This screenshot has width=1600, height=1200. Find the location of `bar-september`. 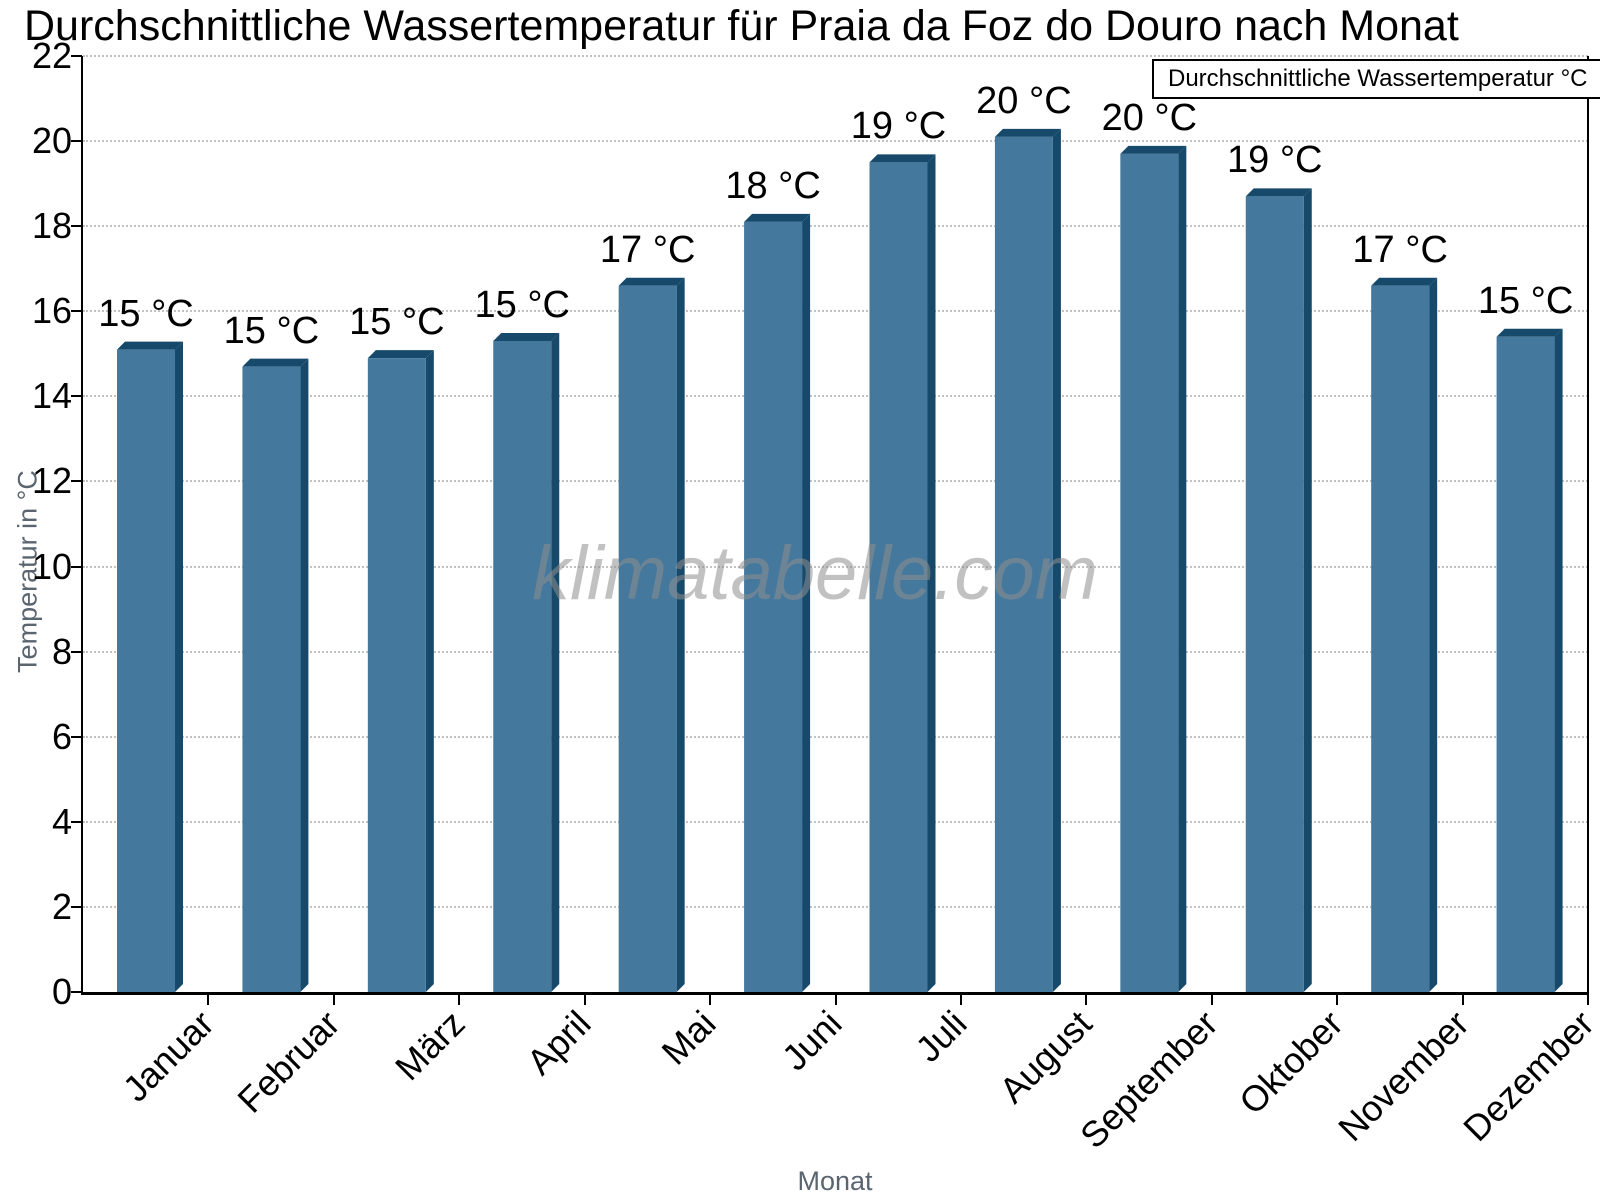

bar-september is located at coordinates (1153, 568).